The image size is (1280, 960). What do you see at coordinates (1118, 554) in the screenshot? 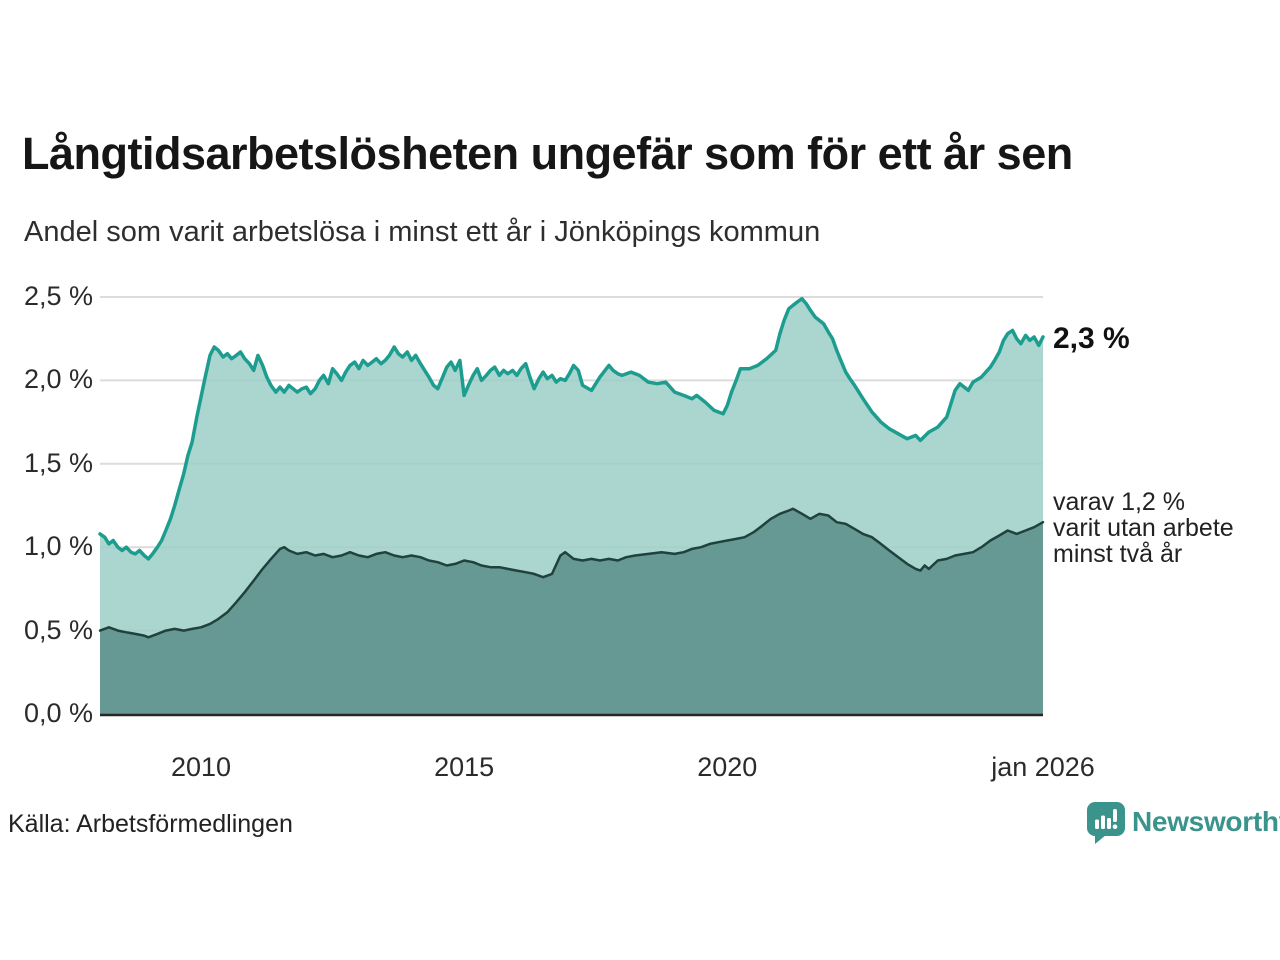
I see `annotation-line: minst två år` at bounding box center [1118, 554].